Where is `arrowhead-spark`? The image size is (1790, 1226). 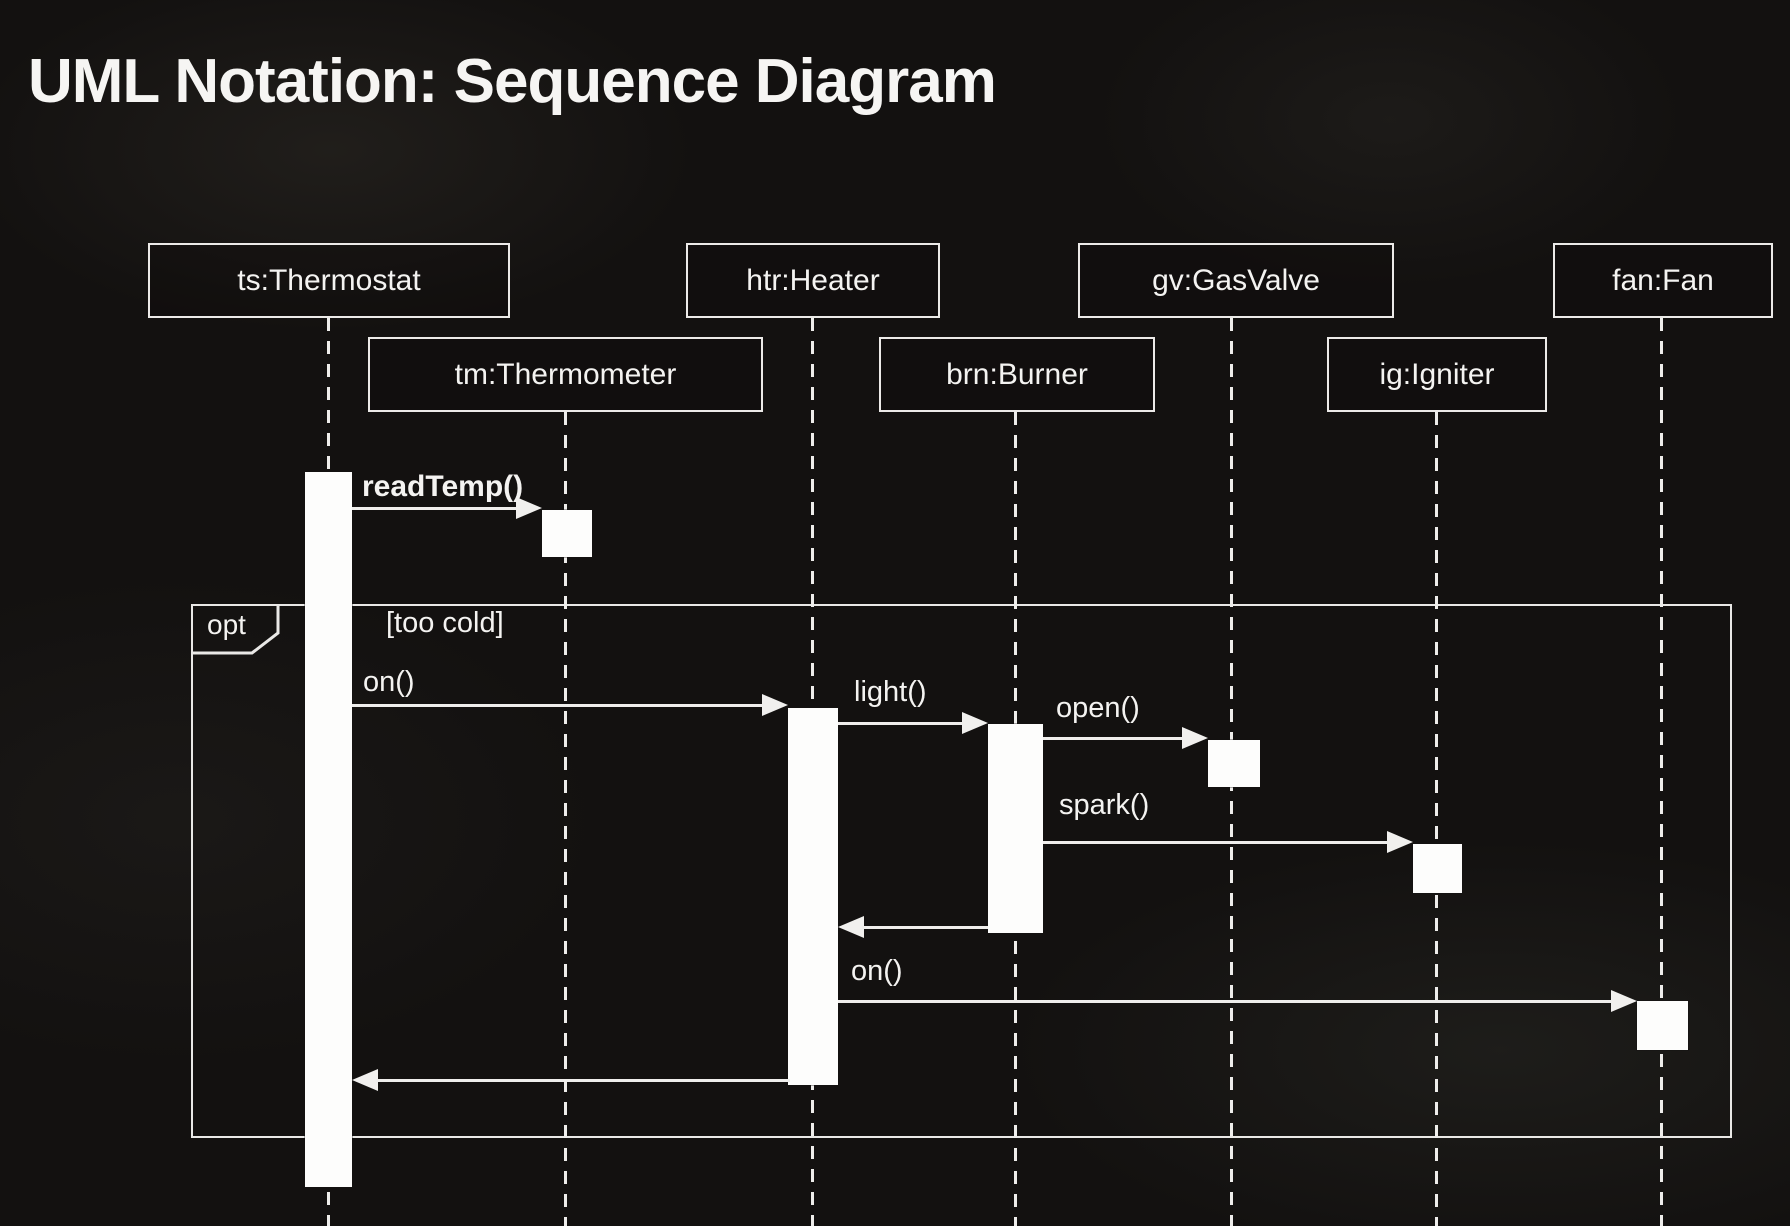
arrowhead-spark is located at coordinates (1400, 842).